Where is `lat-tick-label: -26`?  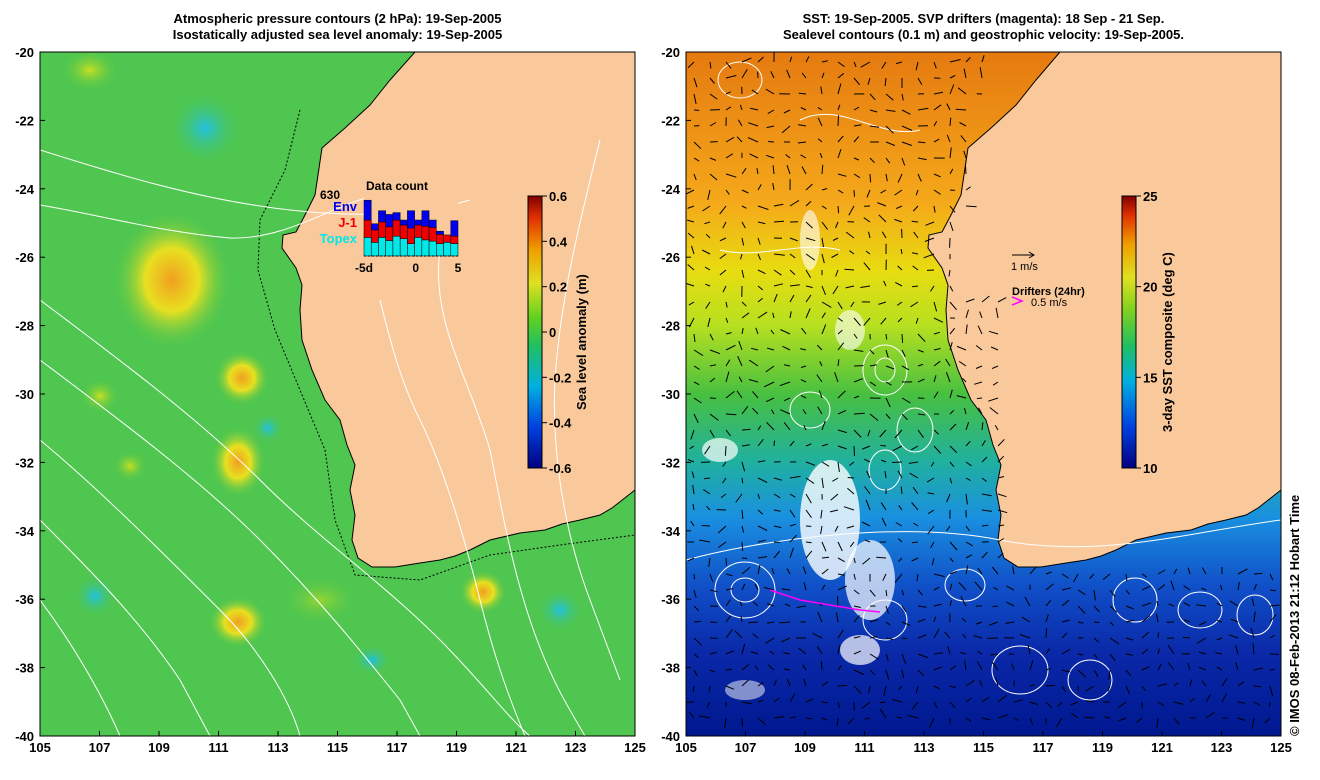 lat-tick-label: -26 is located at coordinates (670, 257).